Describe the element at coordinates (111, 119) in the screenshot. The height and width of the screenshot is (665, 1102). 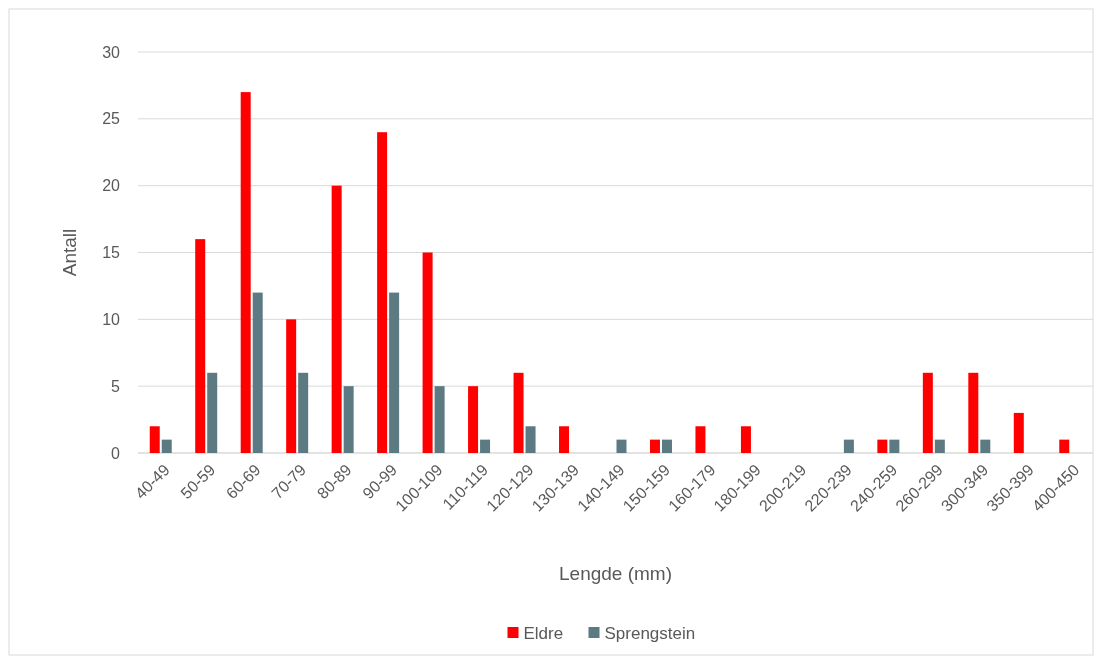
I see `y-tick-label: 25` at that location.